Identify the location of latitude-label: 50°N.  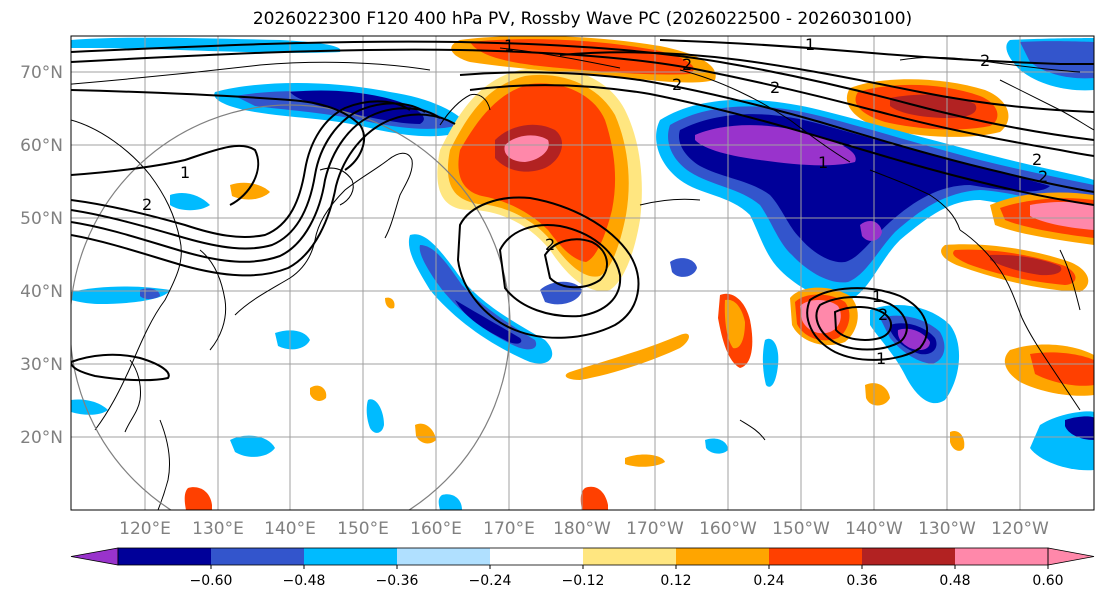
(41, 219).